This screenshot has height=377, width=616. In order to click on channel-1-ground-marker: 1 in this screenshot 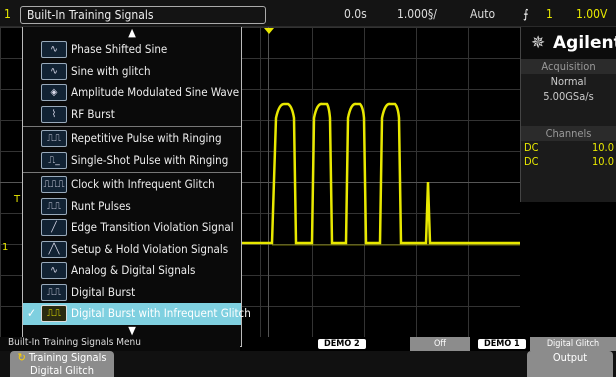, I will do `click(5, 247)`.